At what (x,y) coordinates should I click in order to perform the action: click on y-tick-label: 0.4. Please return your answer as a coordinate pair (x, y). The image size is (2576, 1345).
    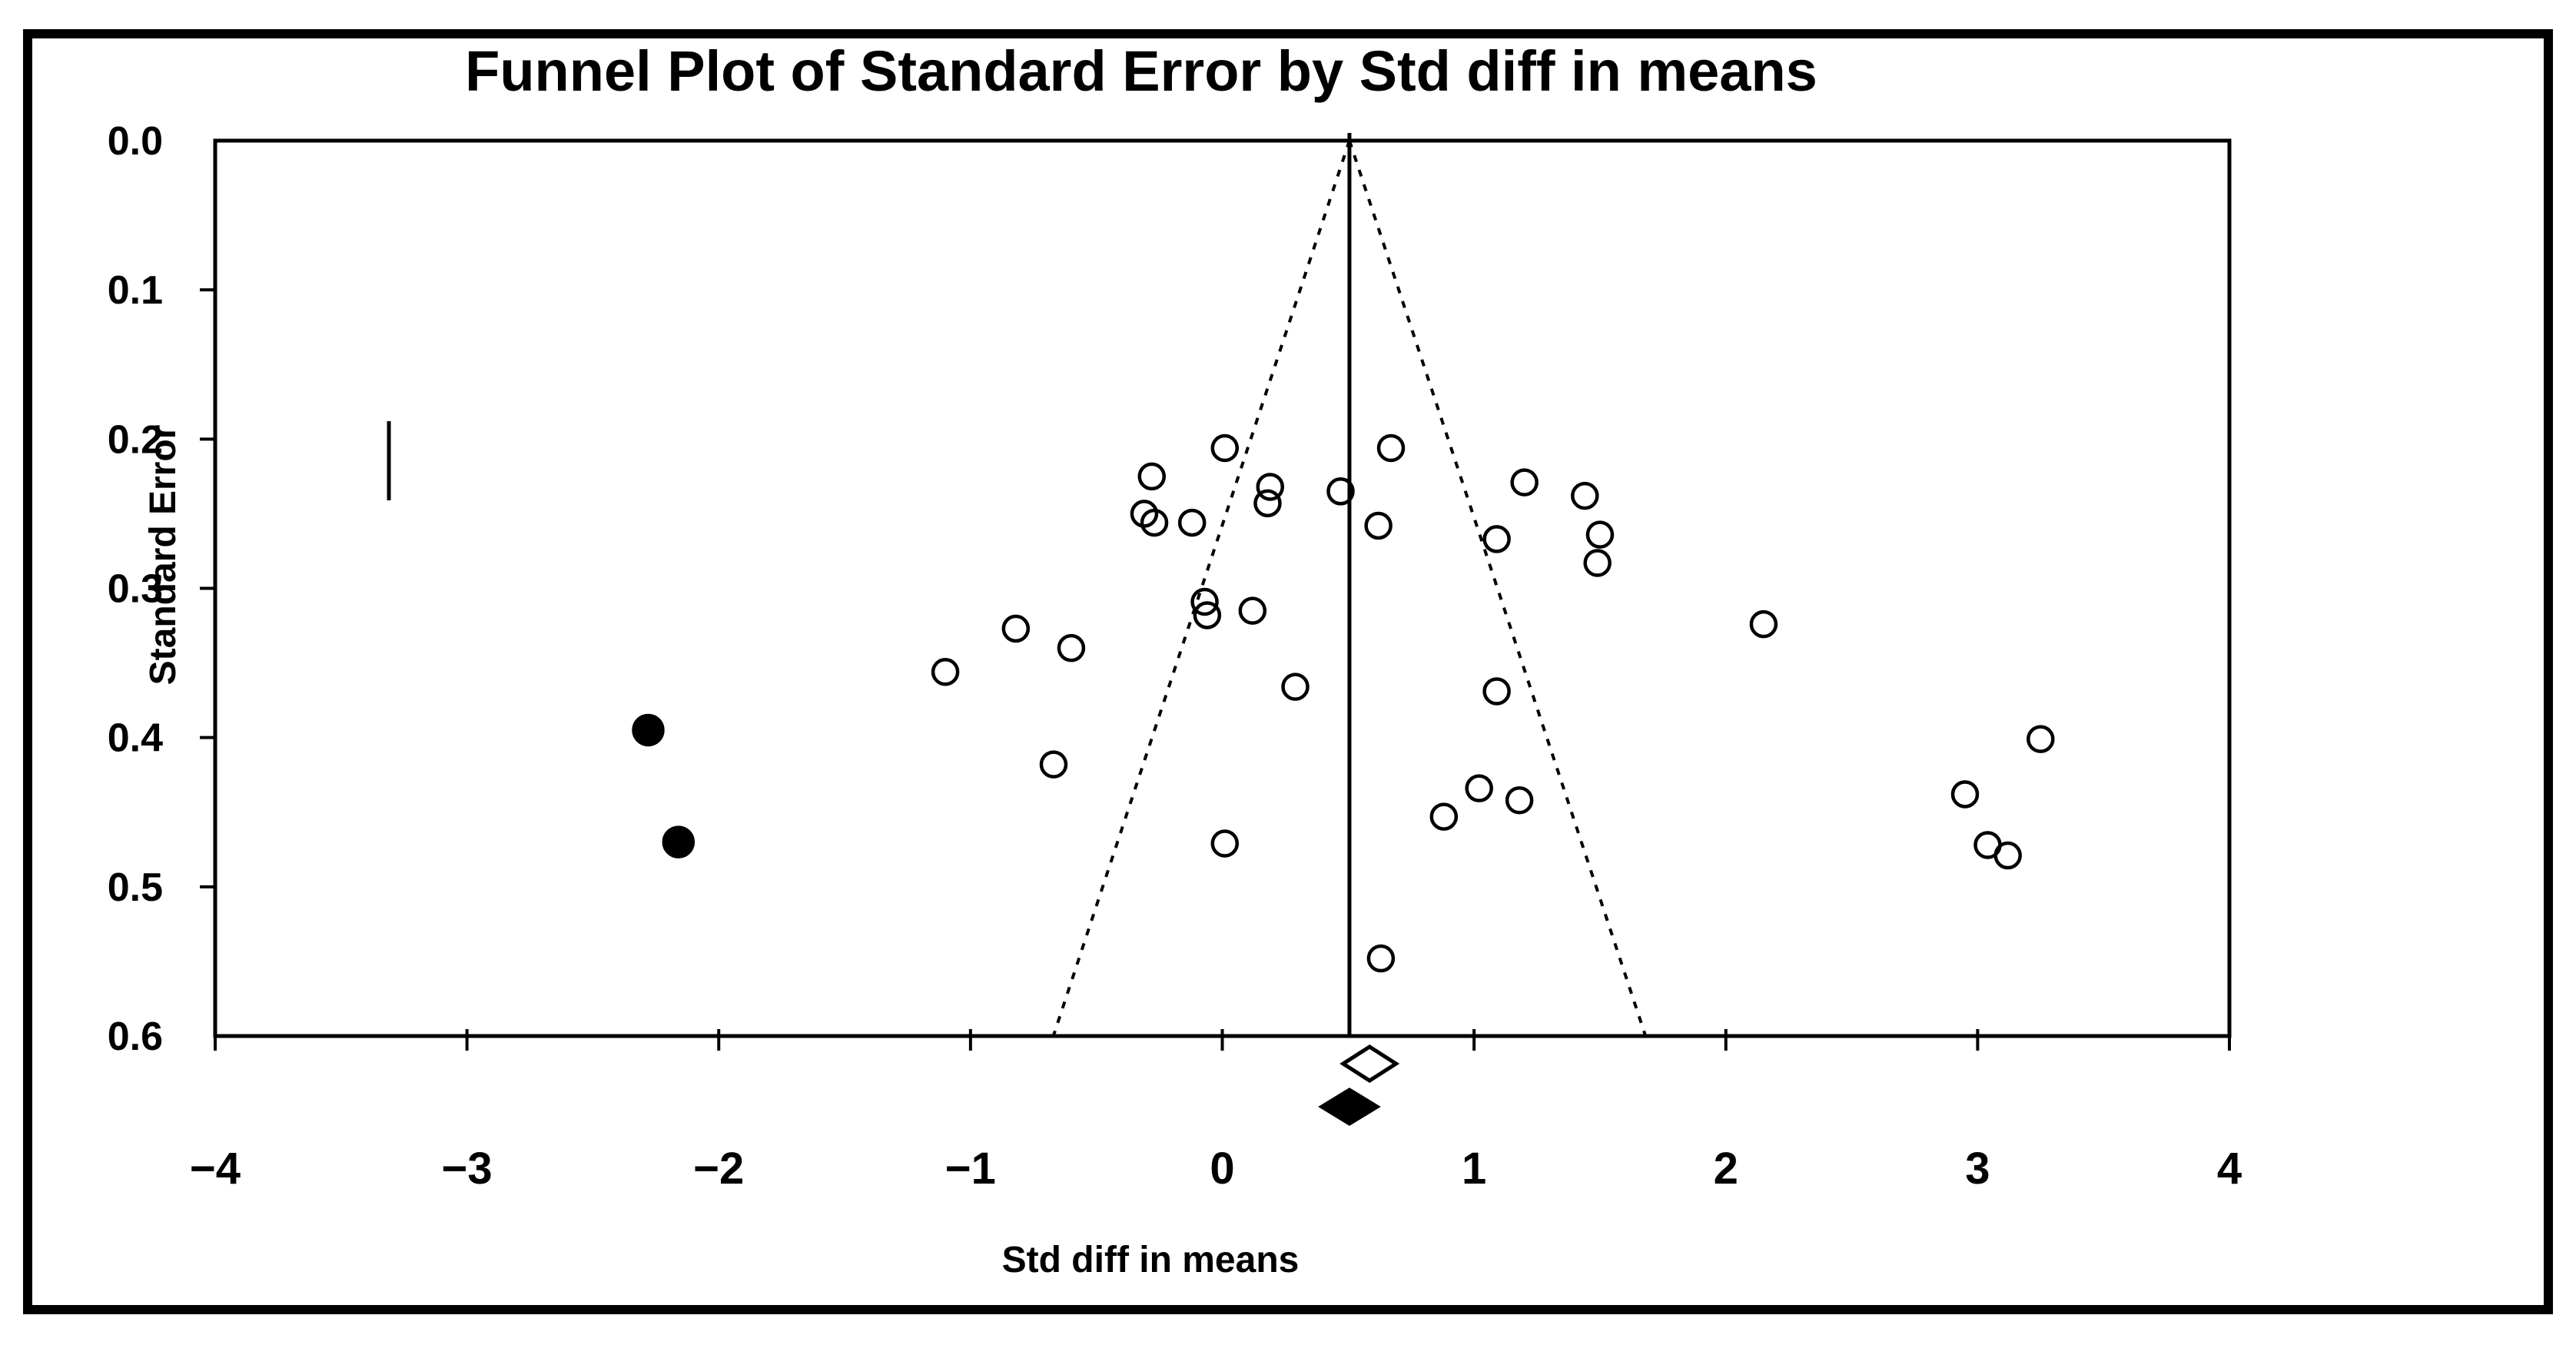
    Looking at the image, I should click on (135, 738).